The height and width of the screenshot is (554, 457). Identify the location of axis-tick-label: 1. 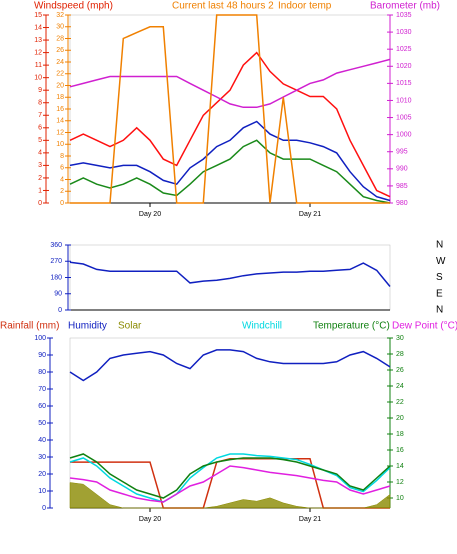
(40, 190).